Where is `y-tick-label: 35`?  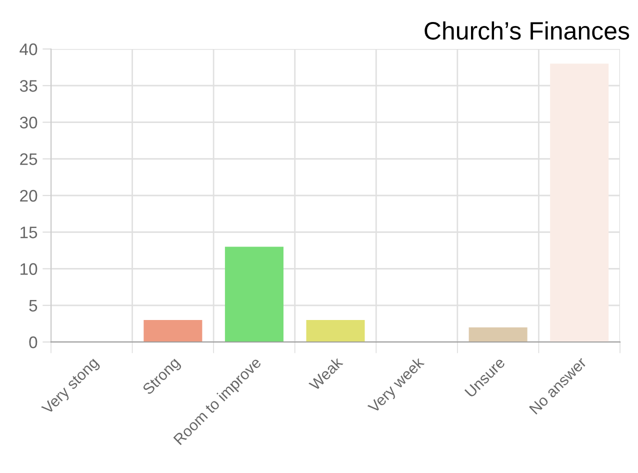
y-tick-label: 35 is located at coordinates (29, 86).